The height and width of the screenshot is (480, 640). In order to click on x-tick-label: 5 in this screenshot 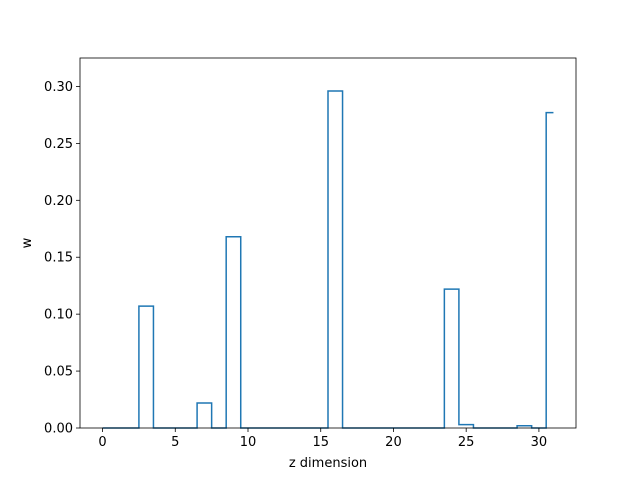, I will do `click(175, 442)`.